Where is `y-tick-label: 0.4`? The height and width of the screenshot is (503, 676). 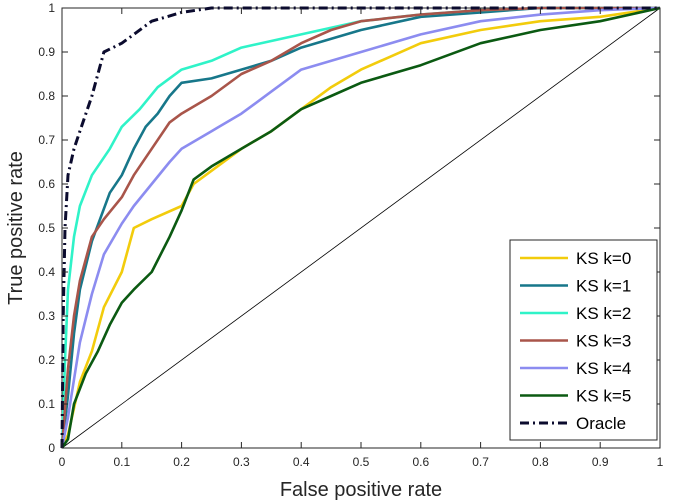 y-tick-label: 0.4 is located at coordinates (46, 272).